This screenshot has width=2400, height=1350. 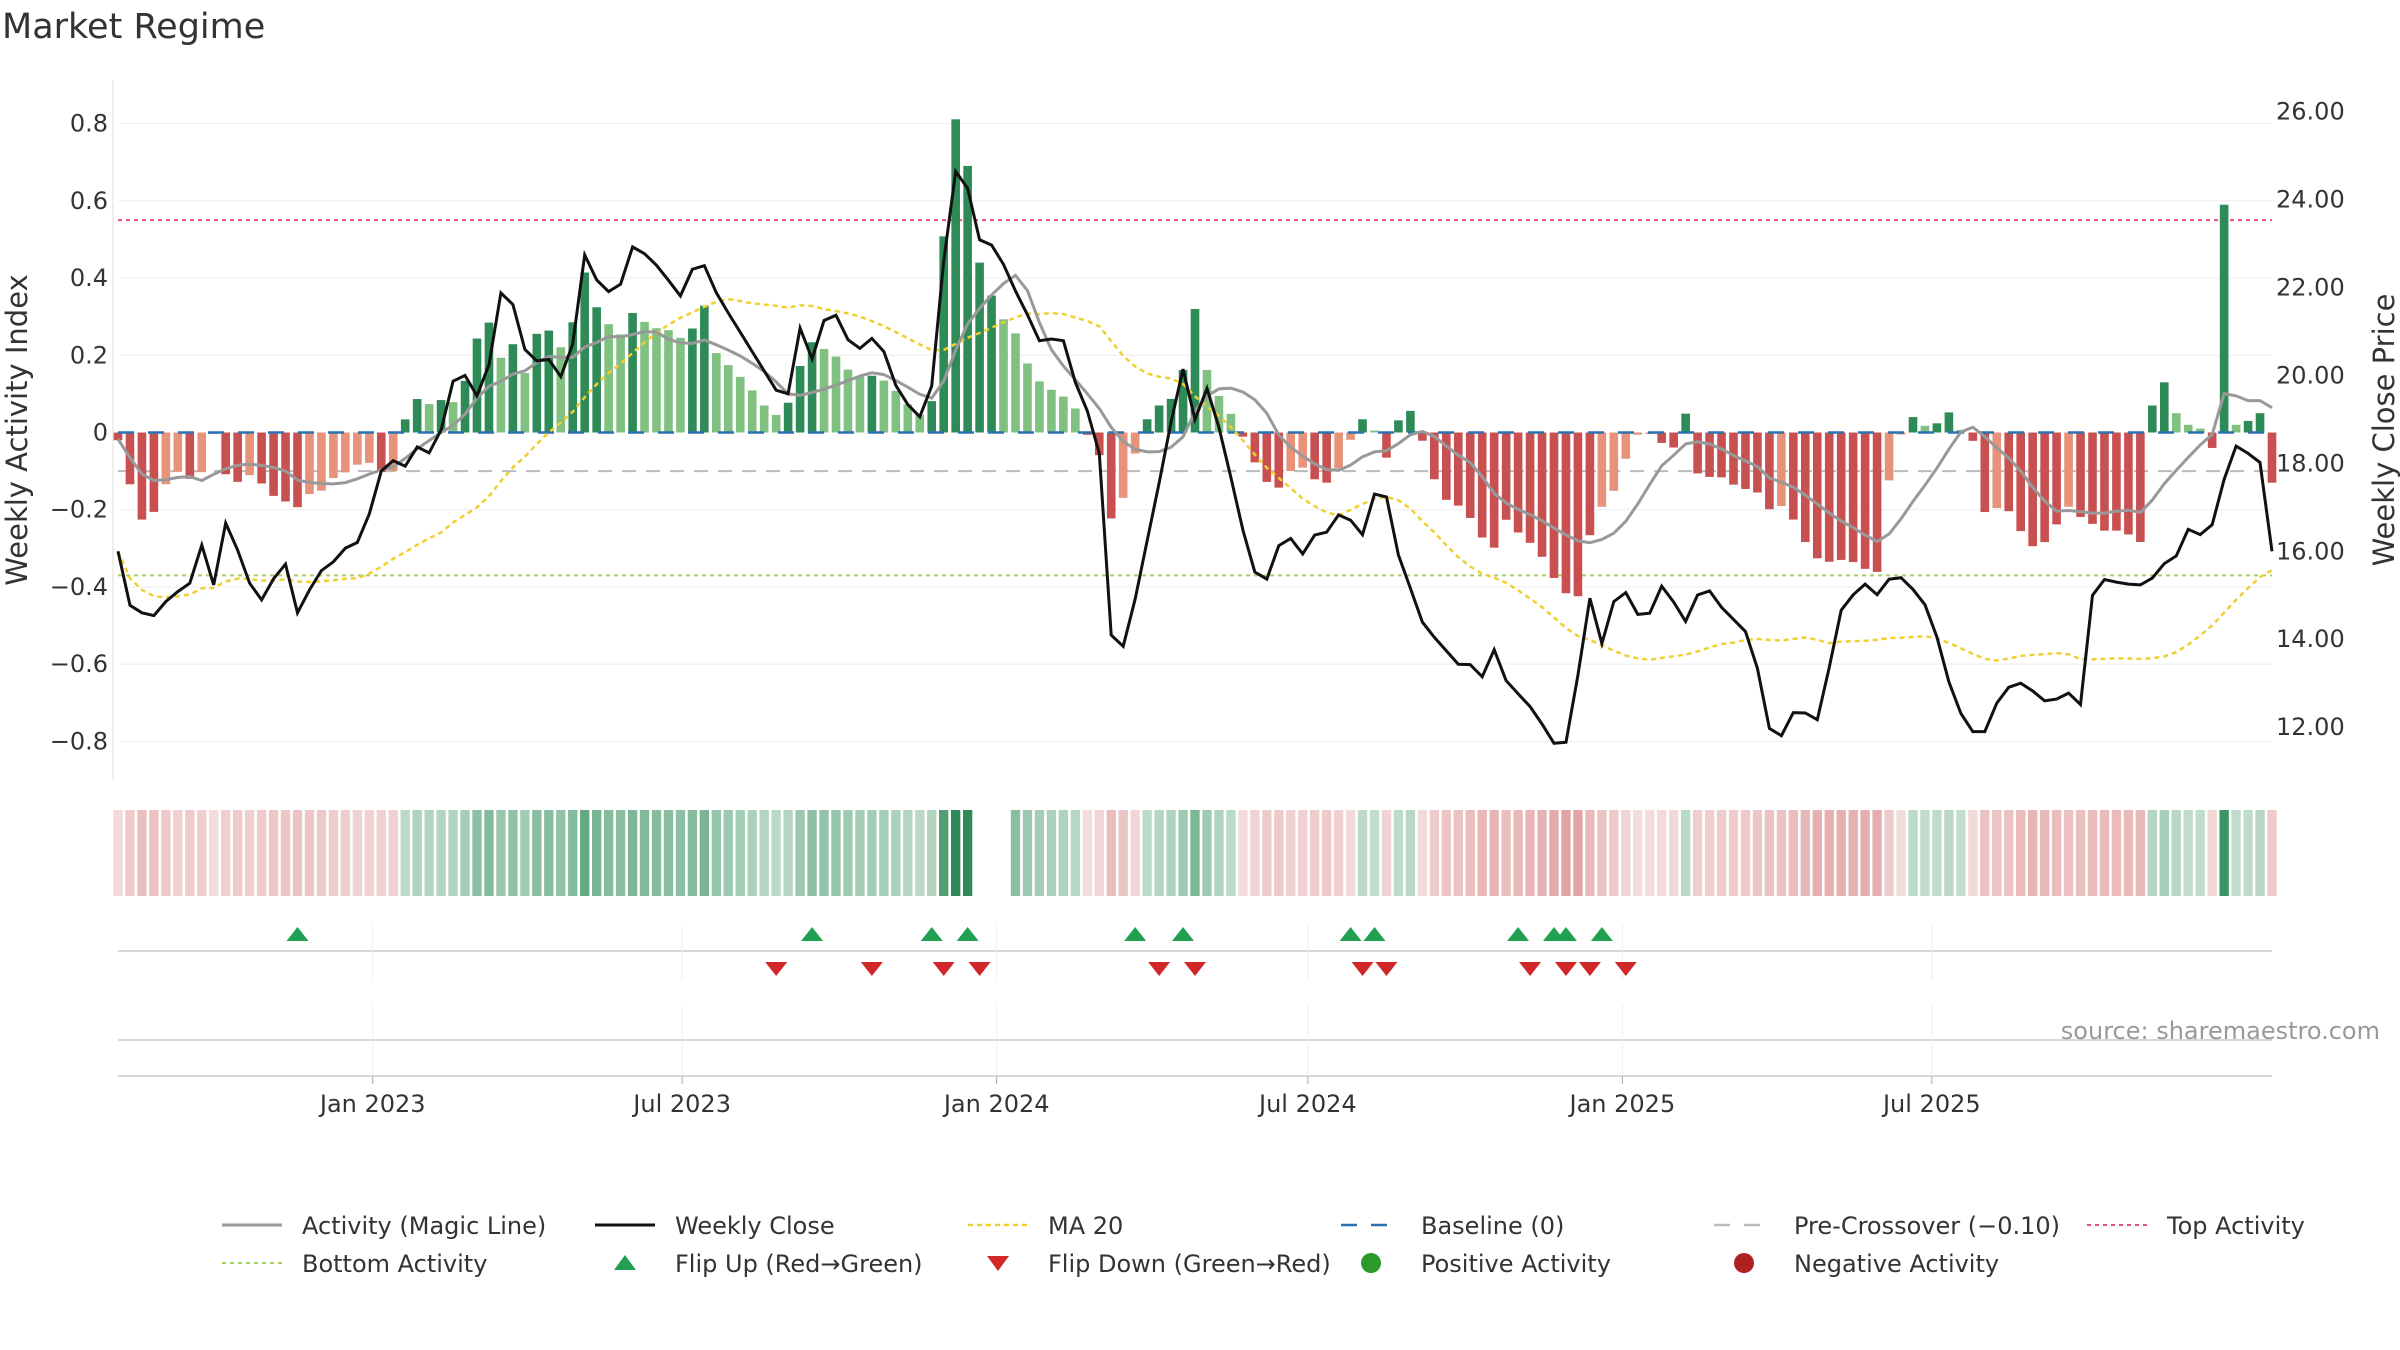 What do you see at coordinates (79, 510) in the screenshot?
I see `left-tick-label-3: −0.2` at bounding box center [79, 510].